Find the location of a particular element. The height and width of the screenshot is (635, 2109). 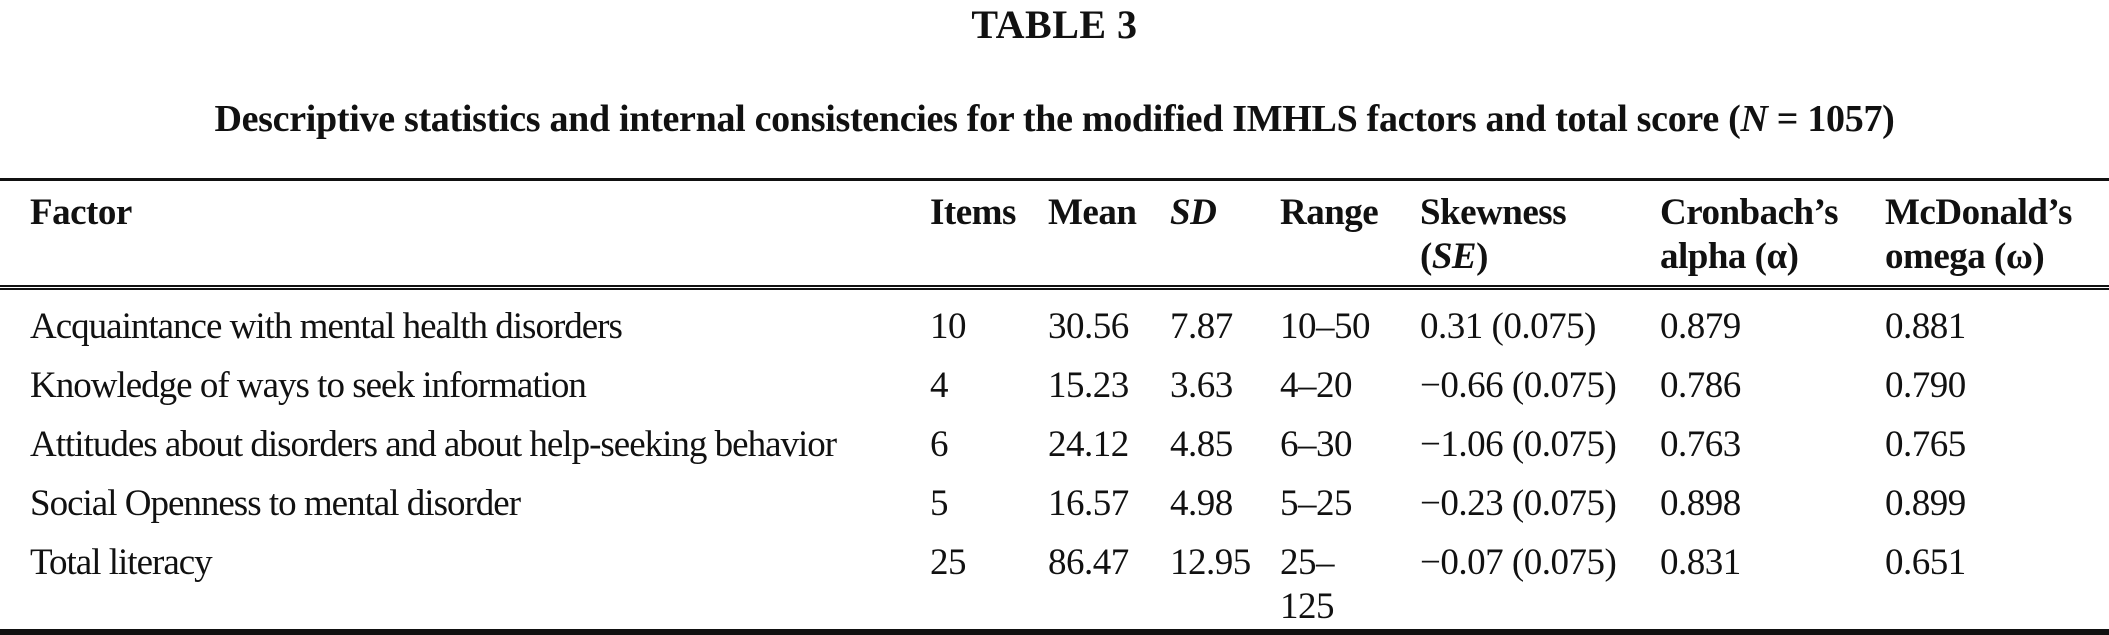

cell-factor: Social Openness to mental disorder is located at coordinates (275, 503).